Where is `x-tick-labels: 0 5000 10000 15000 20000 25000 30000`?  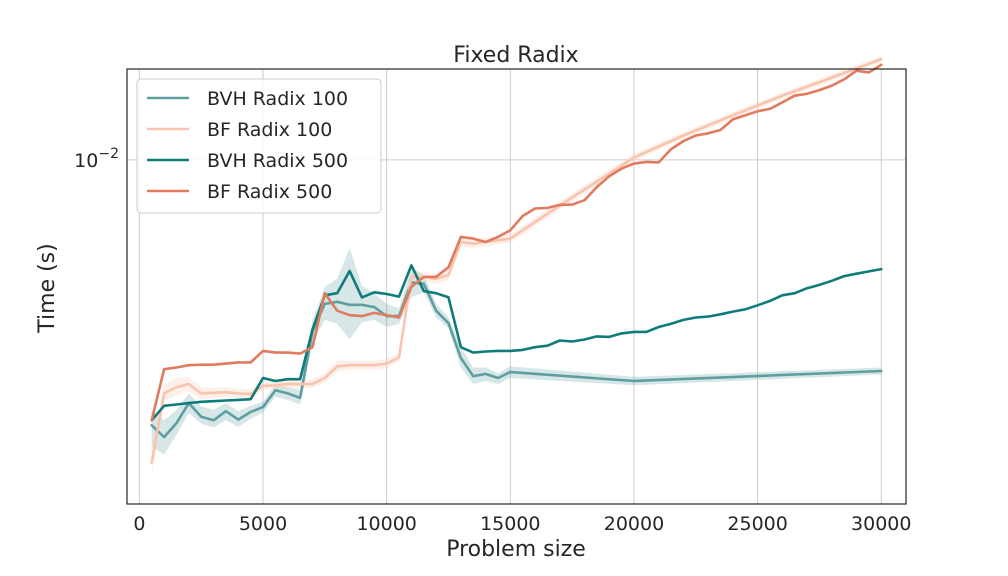 x-tick-labels: 0 5000 10000 15000 20000 25000 30000 is located at coordinates (522, 524).